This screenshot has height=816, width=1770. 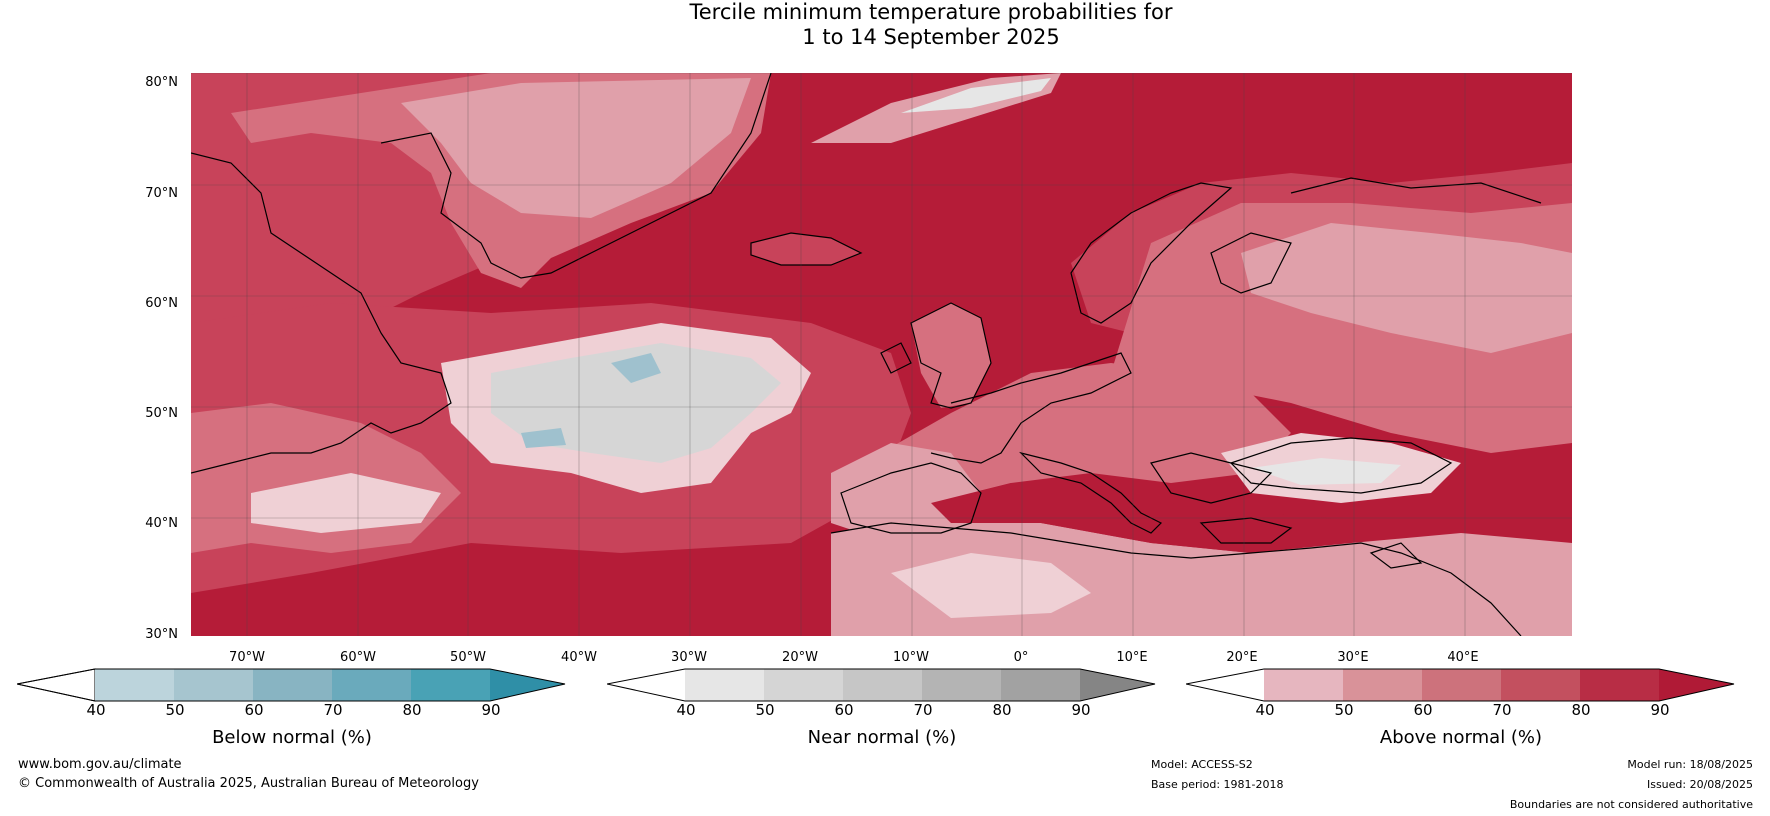 I want to click on colorbar-above-tick-60: 60, so click(x=1423, y=710).